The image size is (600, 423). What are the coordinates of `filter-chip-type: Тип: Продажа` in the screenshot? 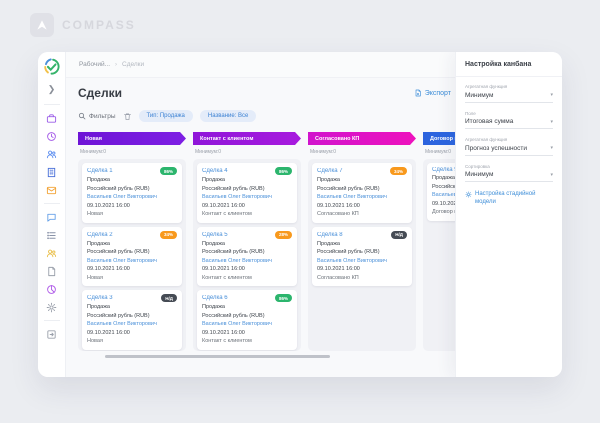 It's located at (165, 116).